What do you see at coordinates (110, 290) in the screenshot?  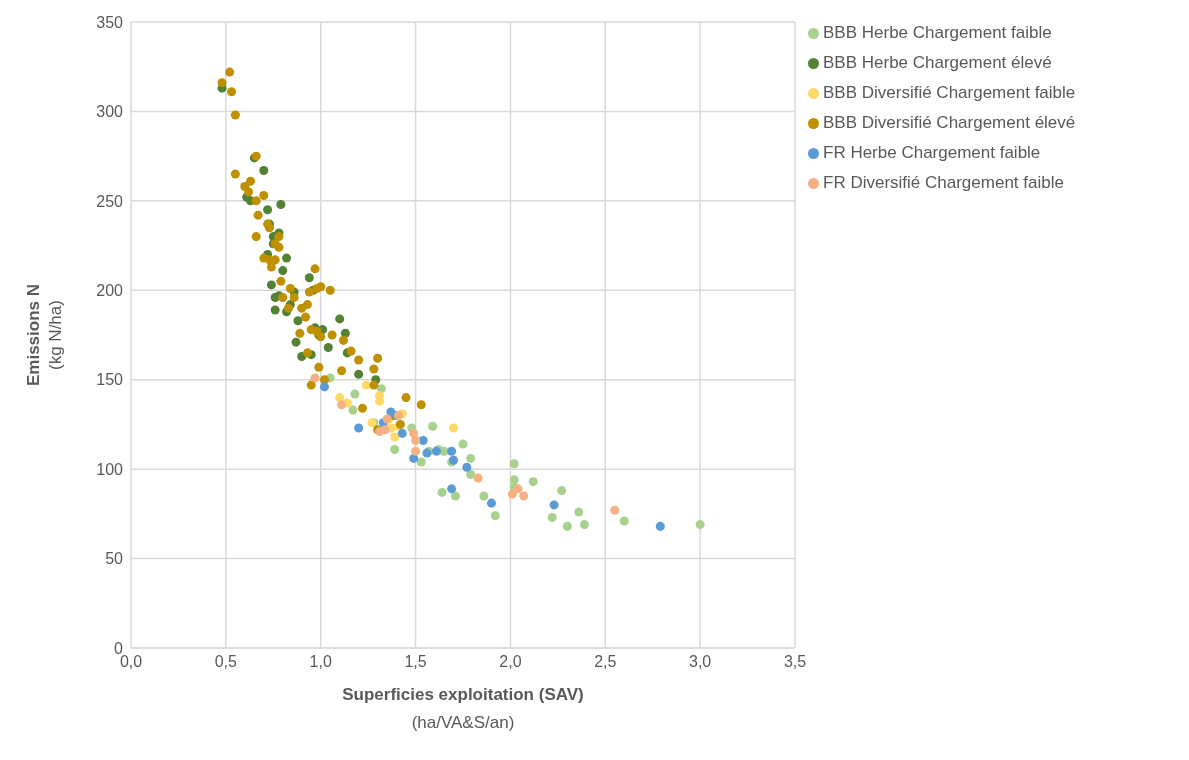 I see `y-tick-label: 200` at bounding box center [110, 290].